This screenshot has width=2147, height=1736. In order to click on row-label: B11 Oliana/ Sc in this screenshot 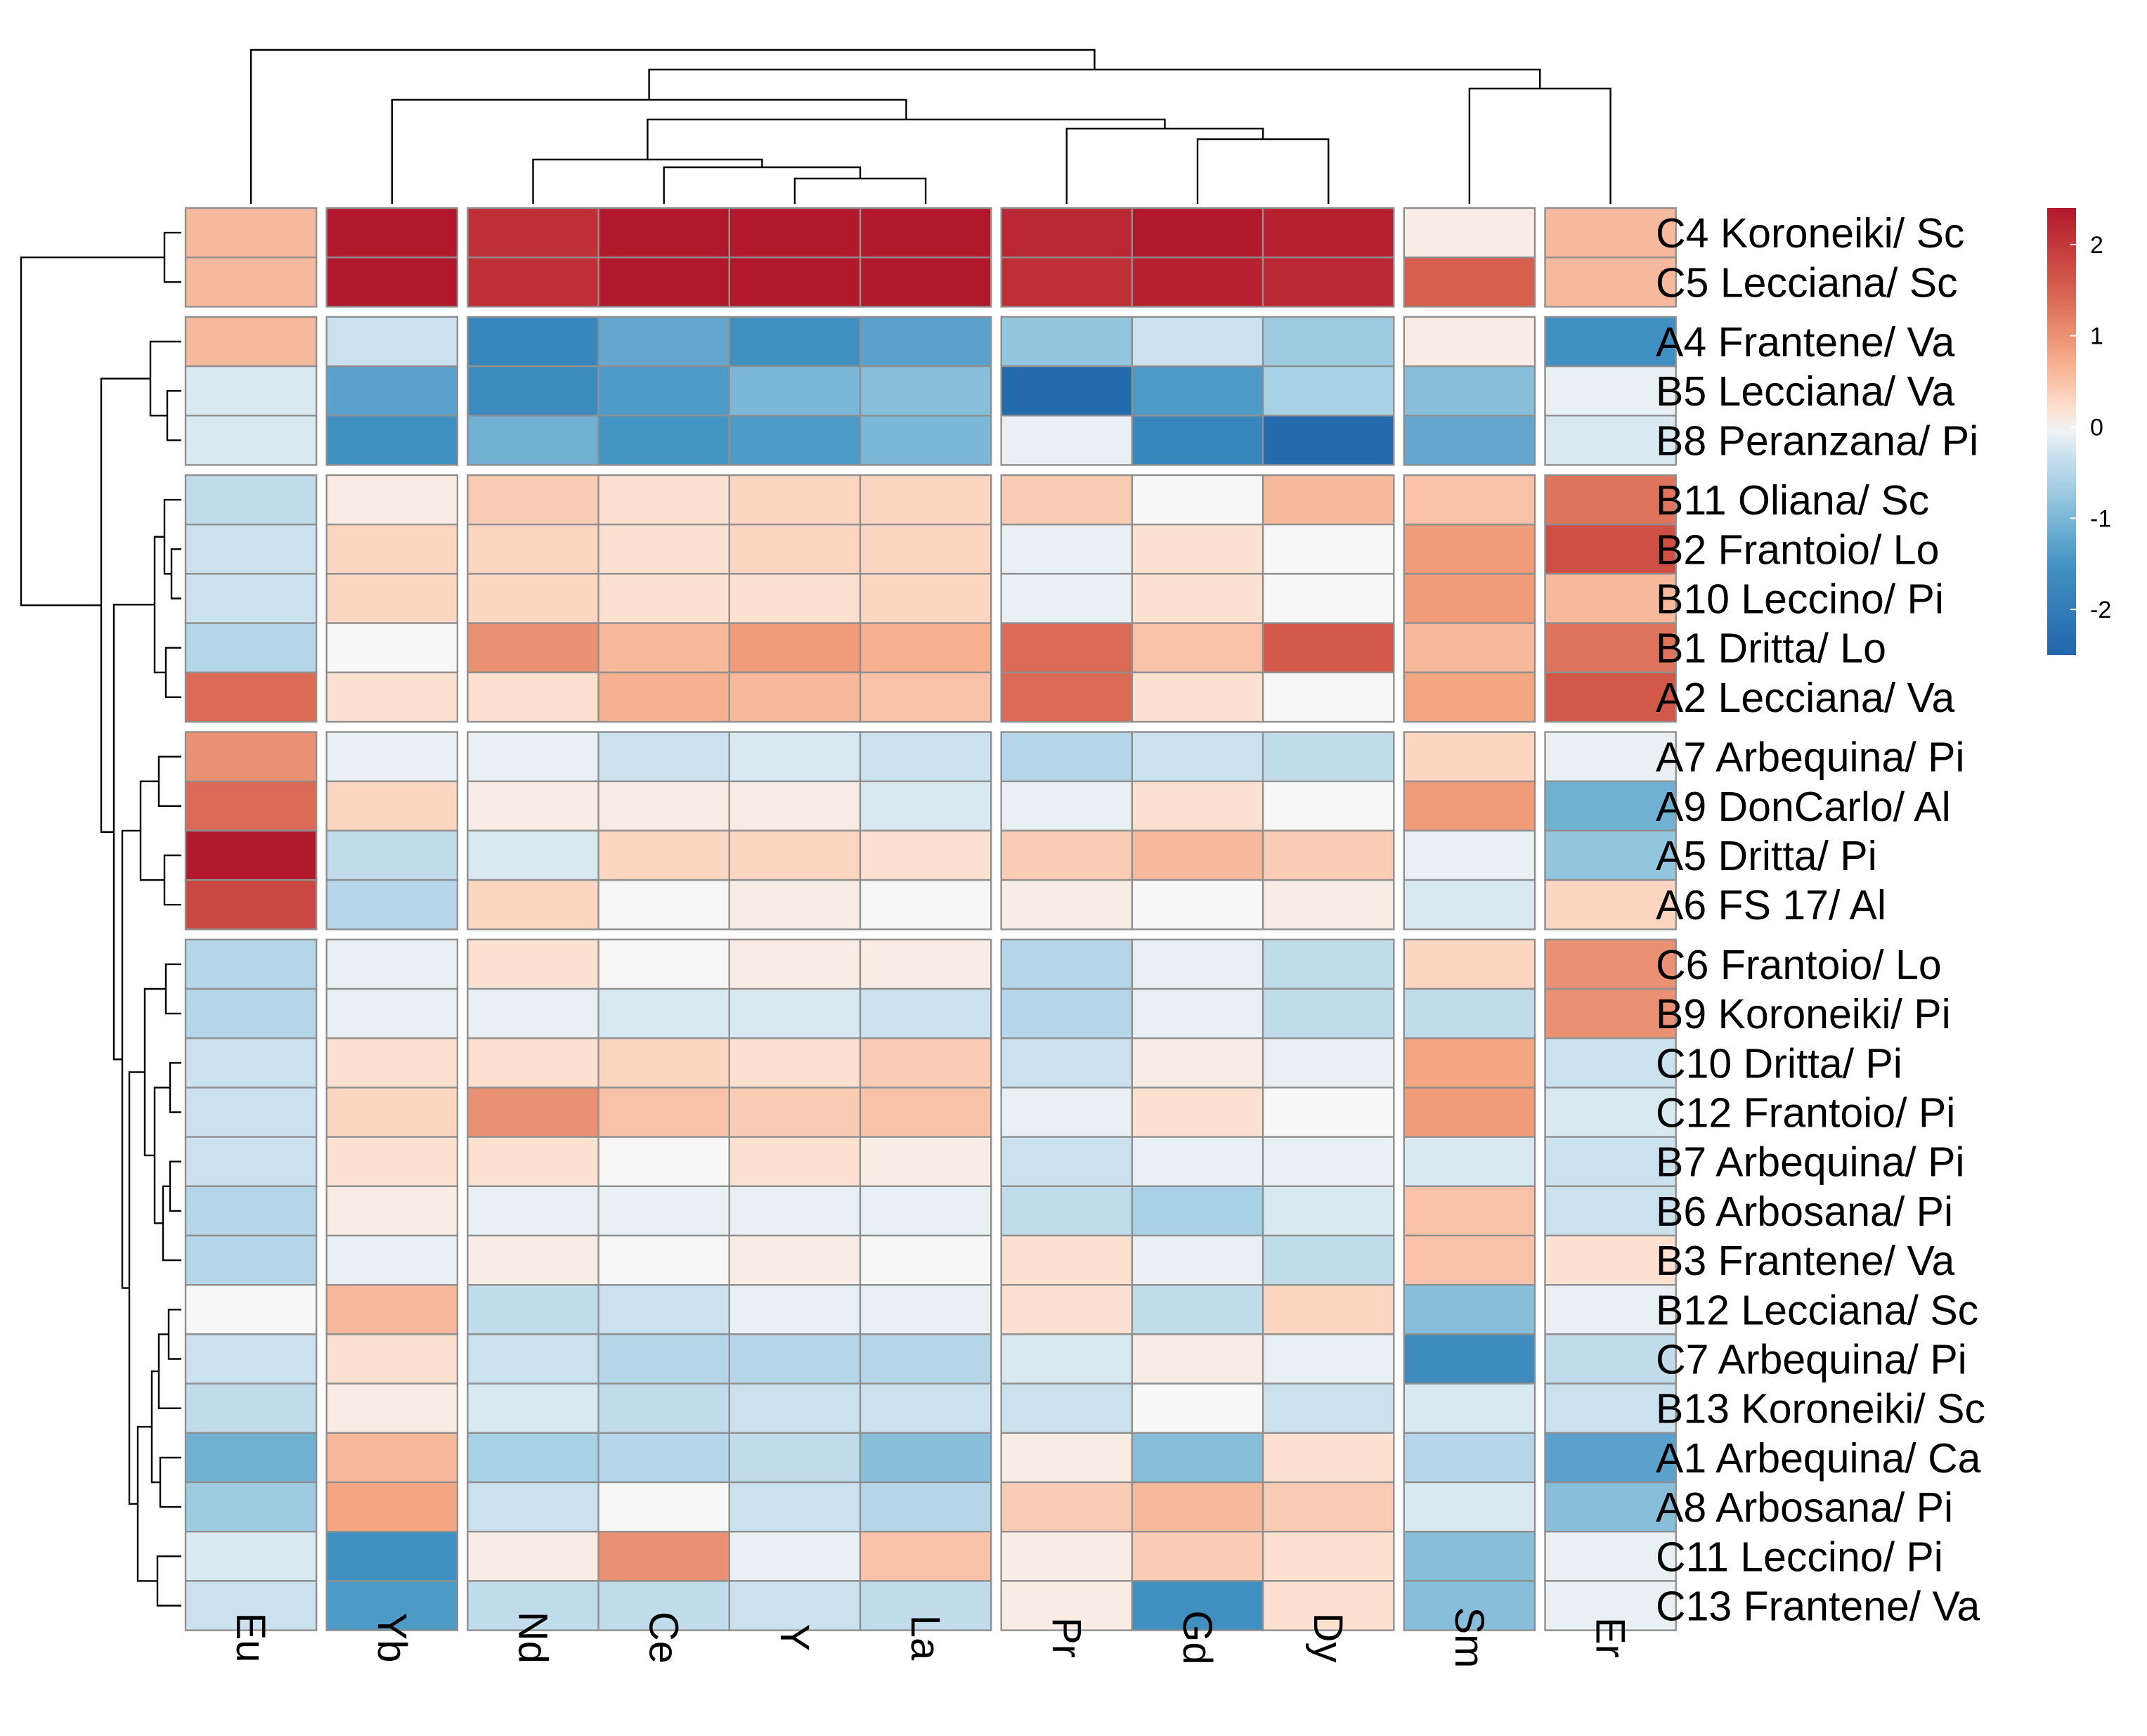, I will do `click(1793, 500)`.